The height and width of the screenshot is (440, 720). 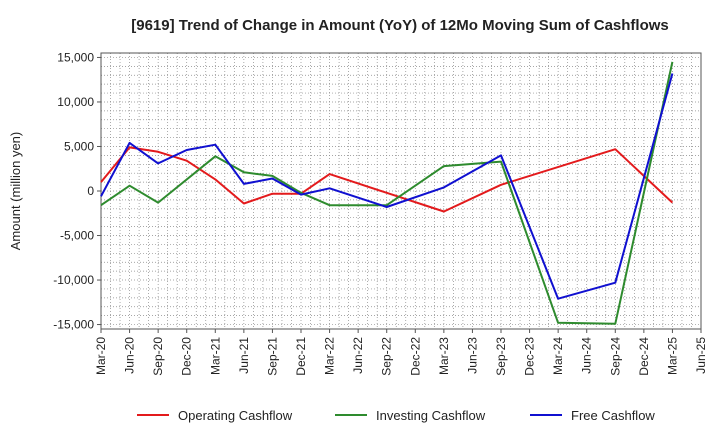 I want to click on x-tick-label: Mar-23, so click(x=444, y=356).